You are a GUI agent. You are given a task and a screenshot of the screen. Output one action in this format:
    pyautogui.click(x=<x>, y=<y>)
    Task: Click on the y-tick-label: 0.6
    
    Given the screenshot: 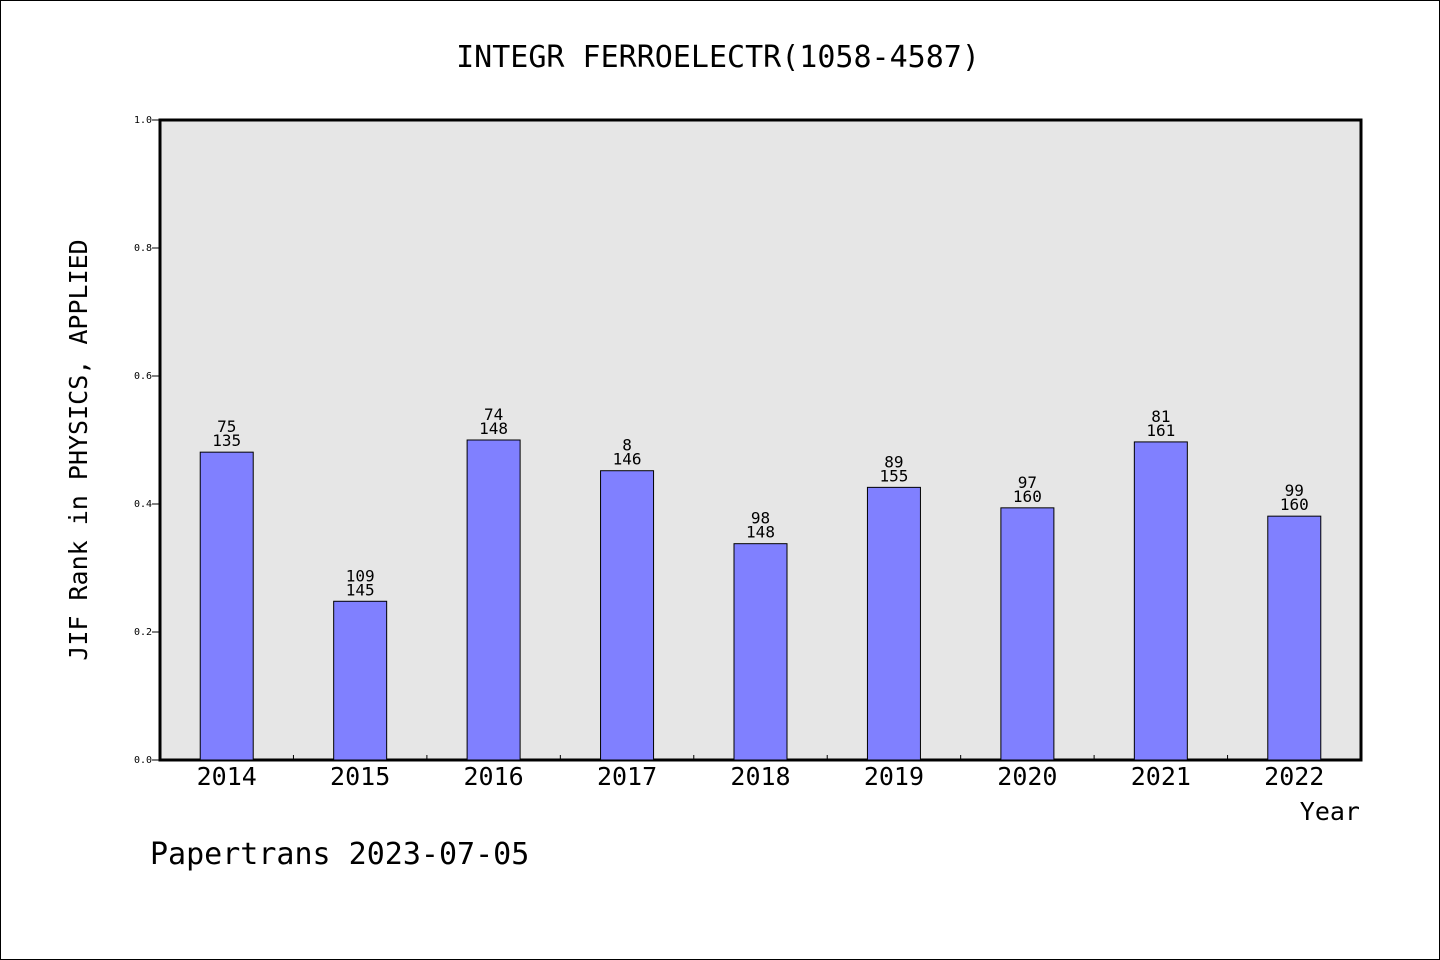 What is the action you would take?
    pyautogui.click(x=143, y=376)
    